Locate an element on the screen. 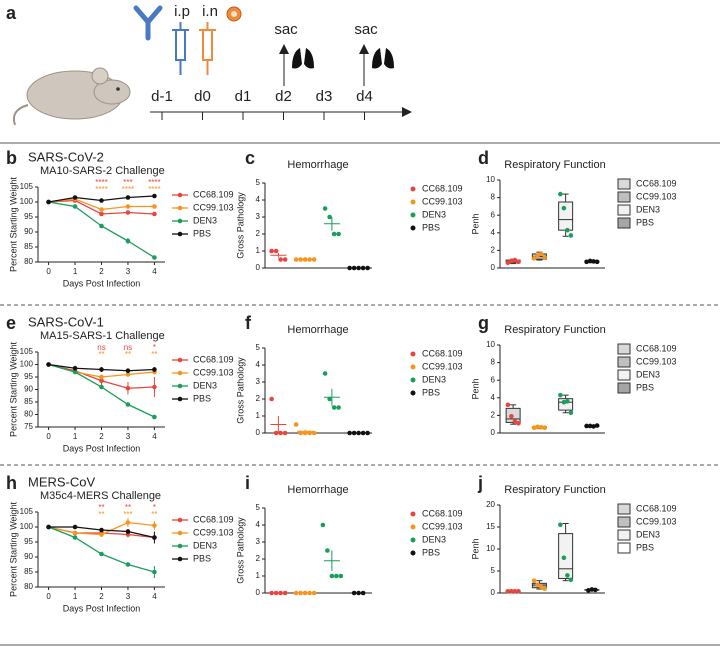 This screenshot has height=649, width=720. sac-arrowhead is located at coordinates (284, 49).